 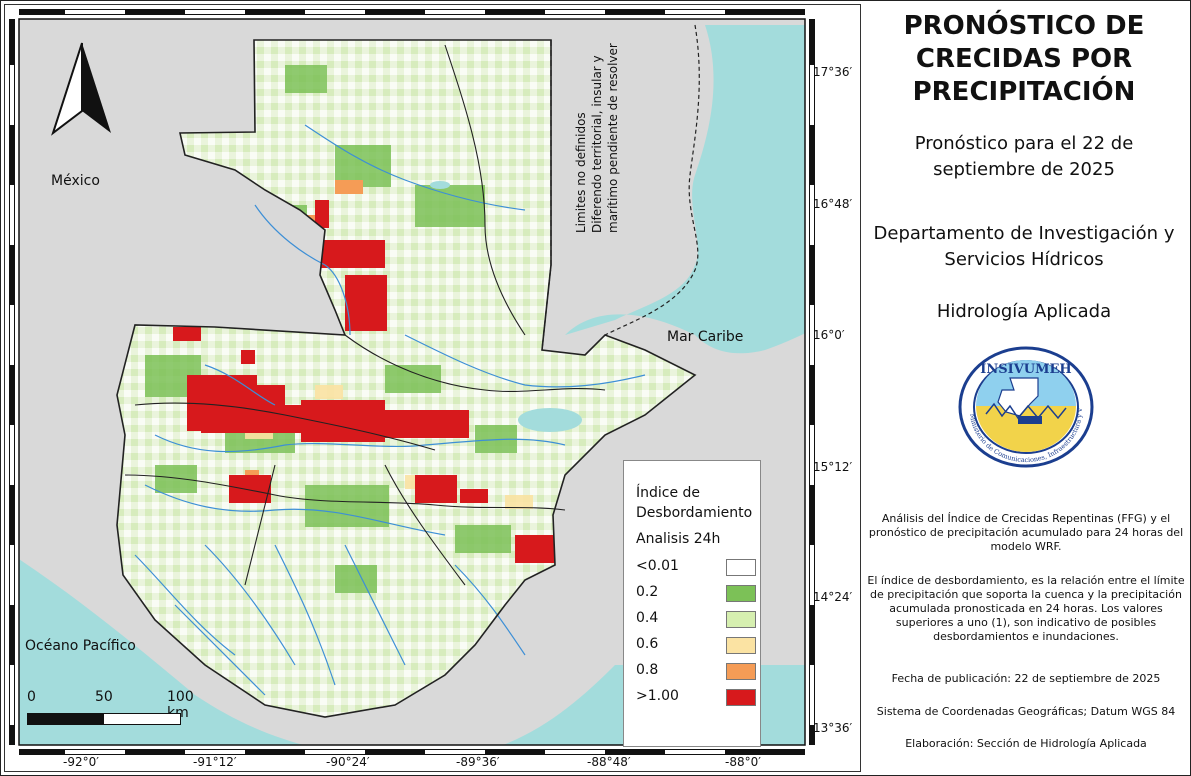 What do you see at coordinates (833, 72) in the screenshot?
I see `lat-label: 17°36′` at bounding box center [833, 72].